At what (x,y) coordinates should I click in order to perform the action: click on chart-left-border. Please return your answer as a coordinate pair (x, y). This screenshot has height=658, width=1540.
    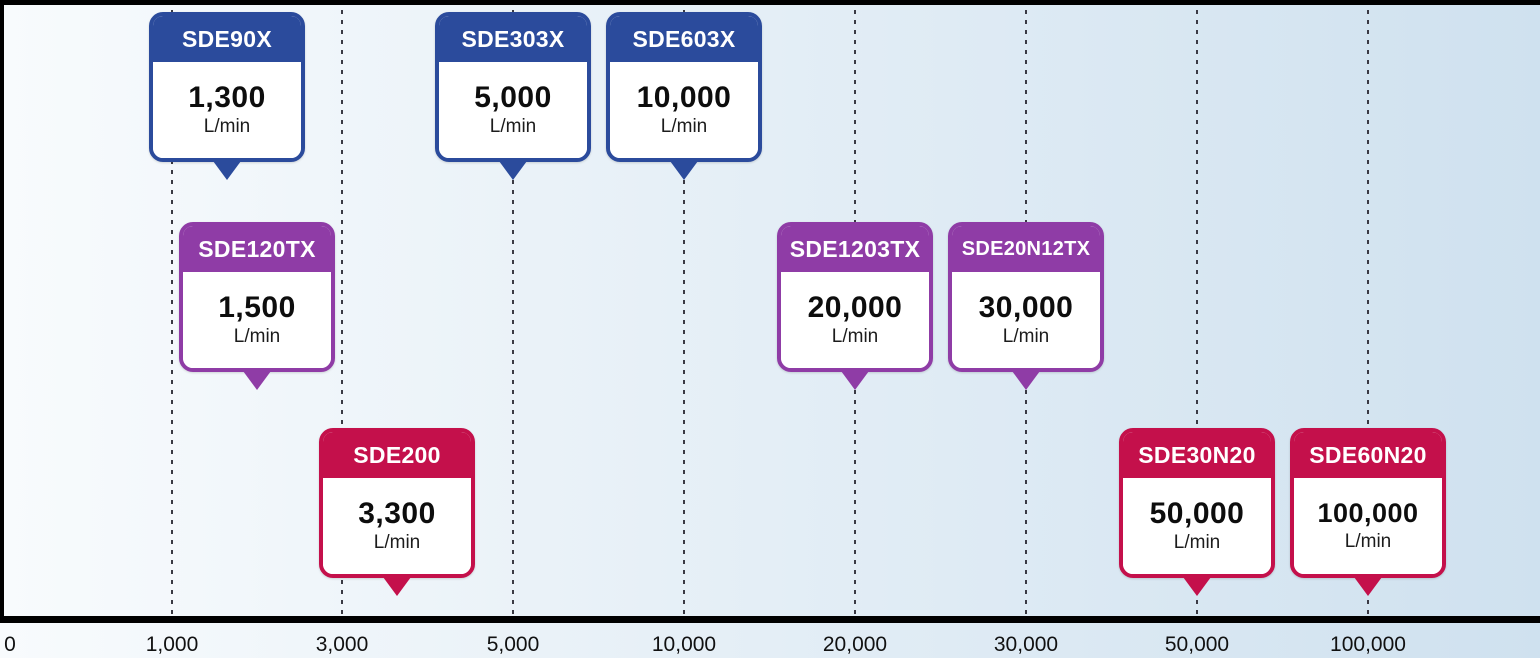
    Looking at the image, I should click on (2, 311).